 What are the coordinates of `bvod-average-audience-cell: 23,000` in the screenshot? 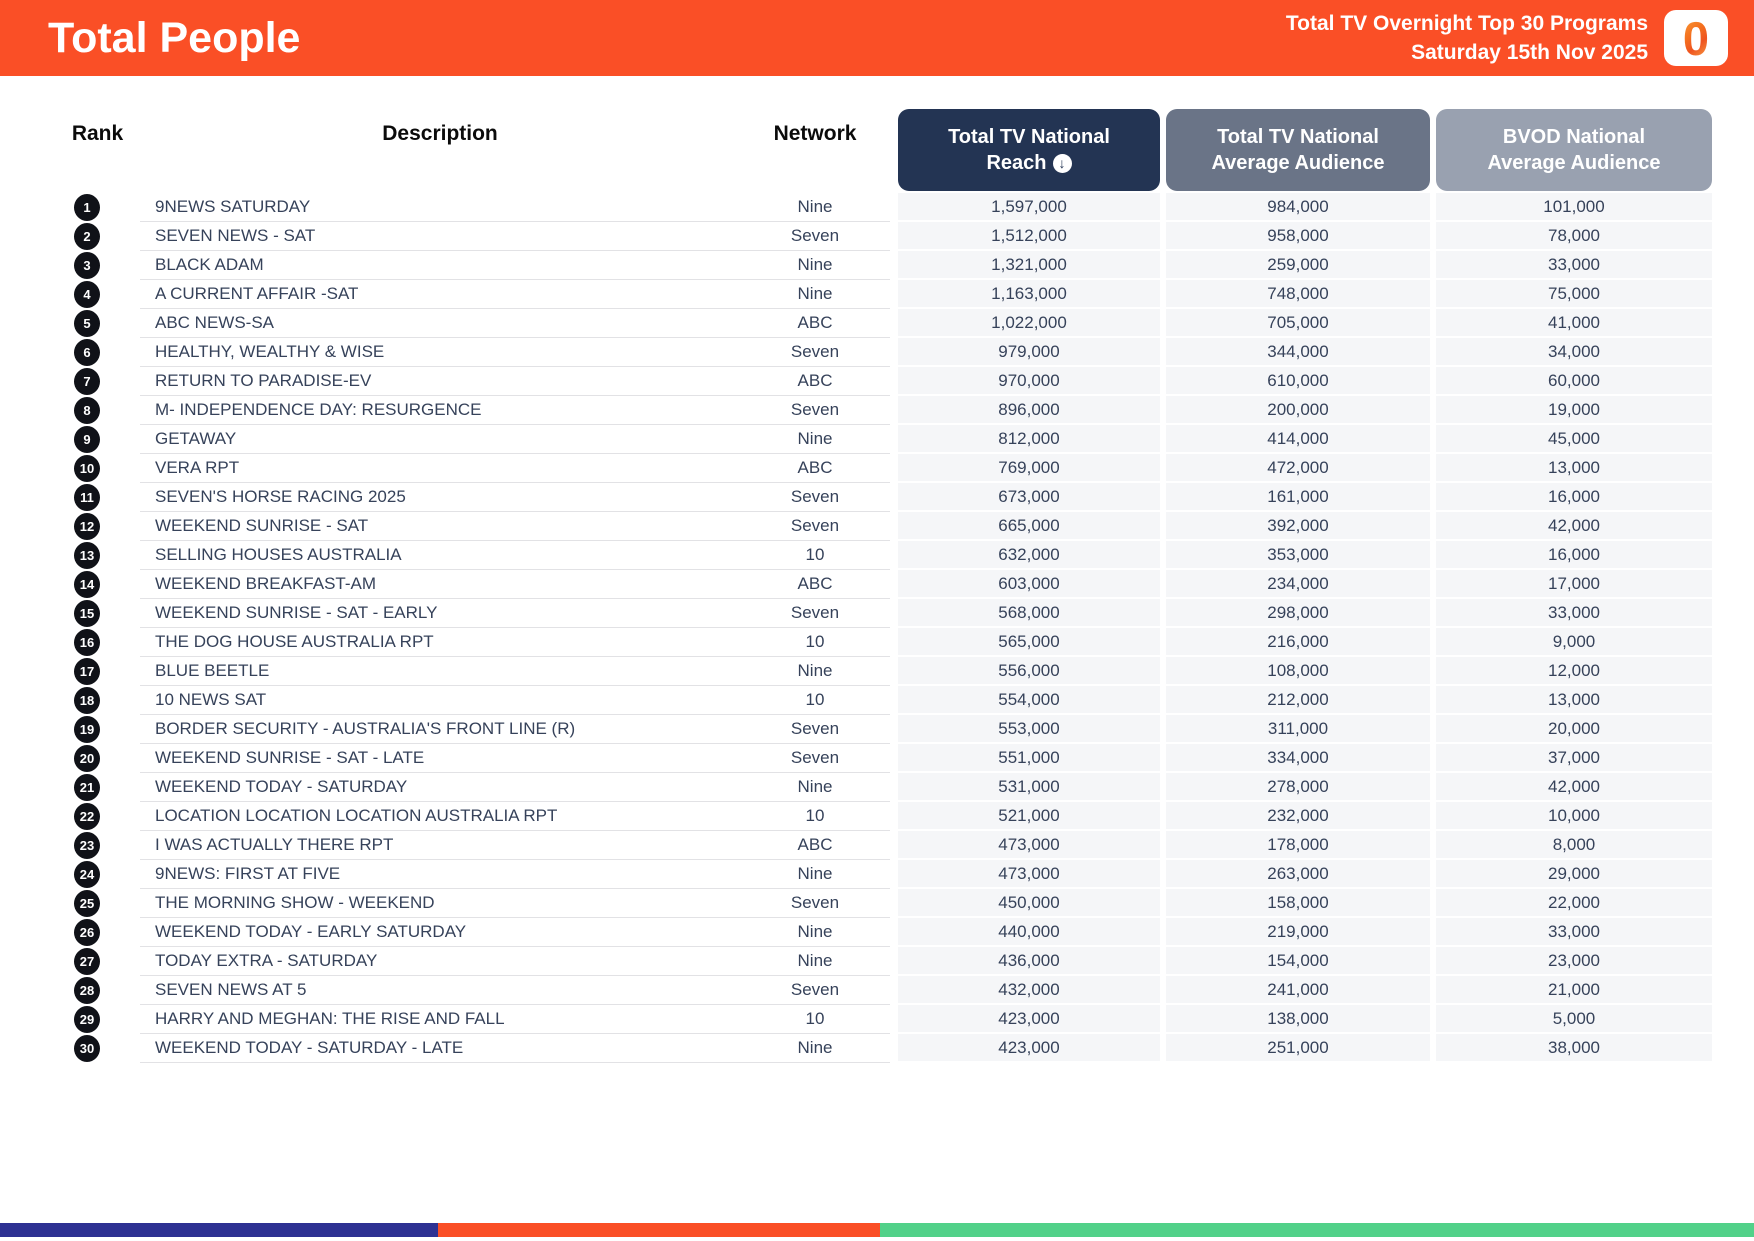 It's located at (1574, 961).